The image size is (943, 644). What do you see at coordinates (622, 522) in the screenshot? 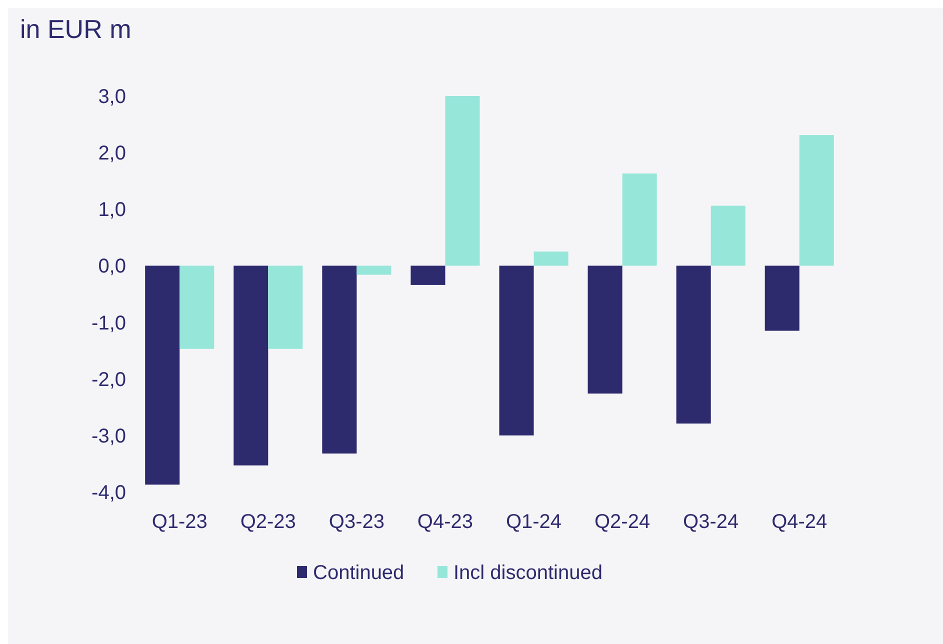
I see `x-tick-label: Q2-24` at bounding box center [622, 522].